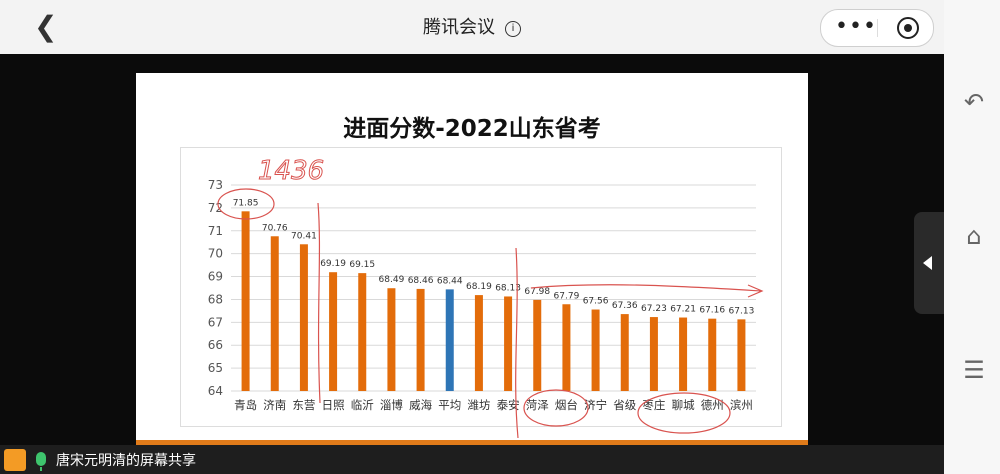  Describe the element at coordinates (567, 296) in the screenshot. I see `data-label: 67.79` at that location.